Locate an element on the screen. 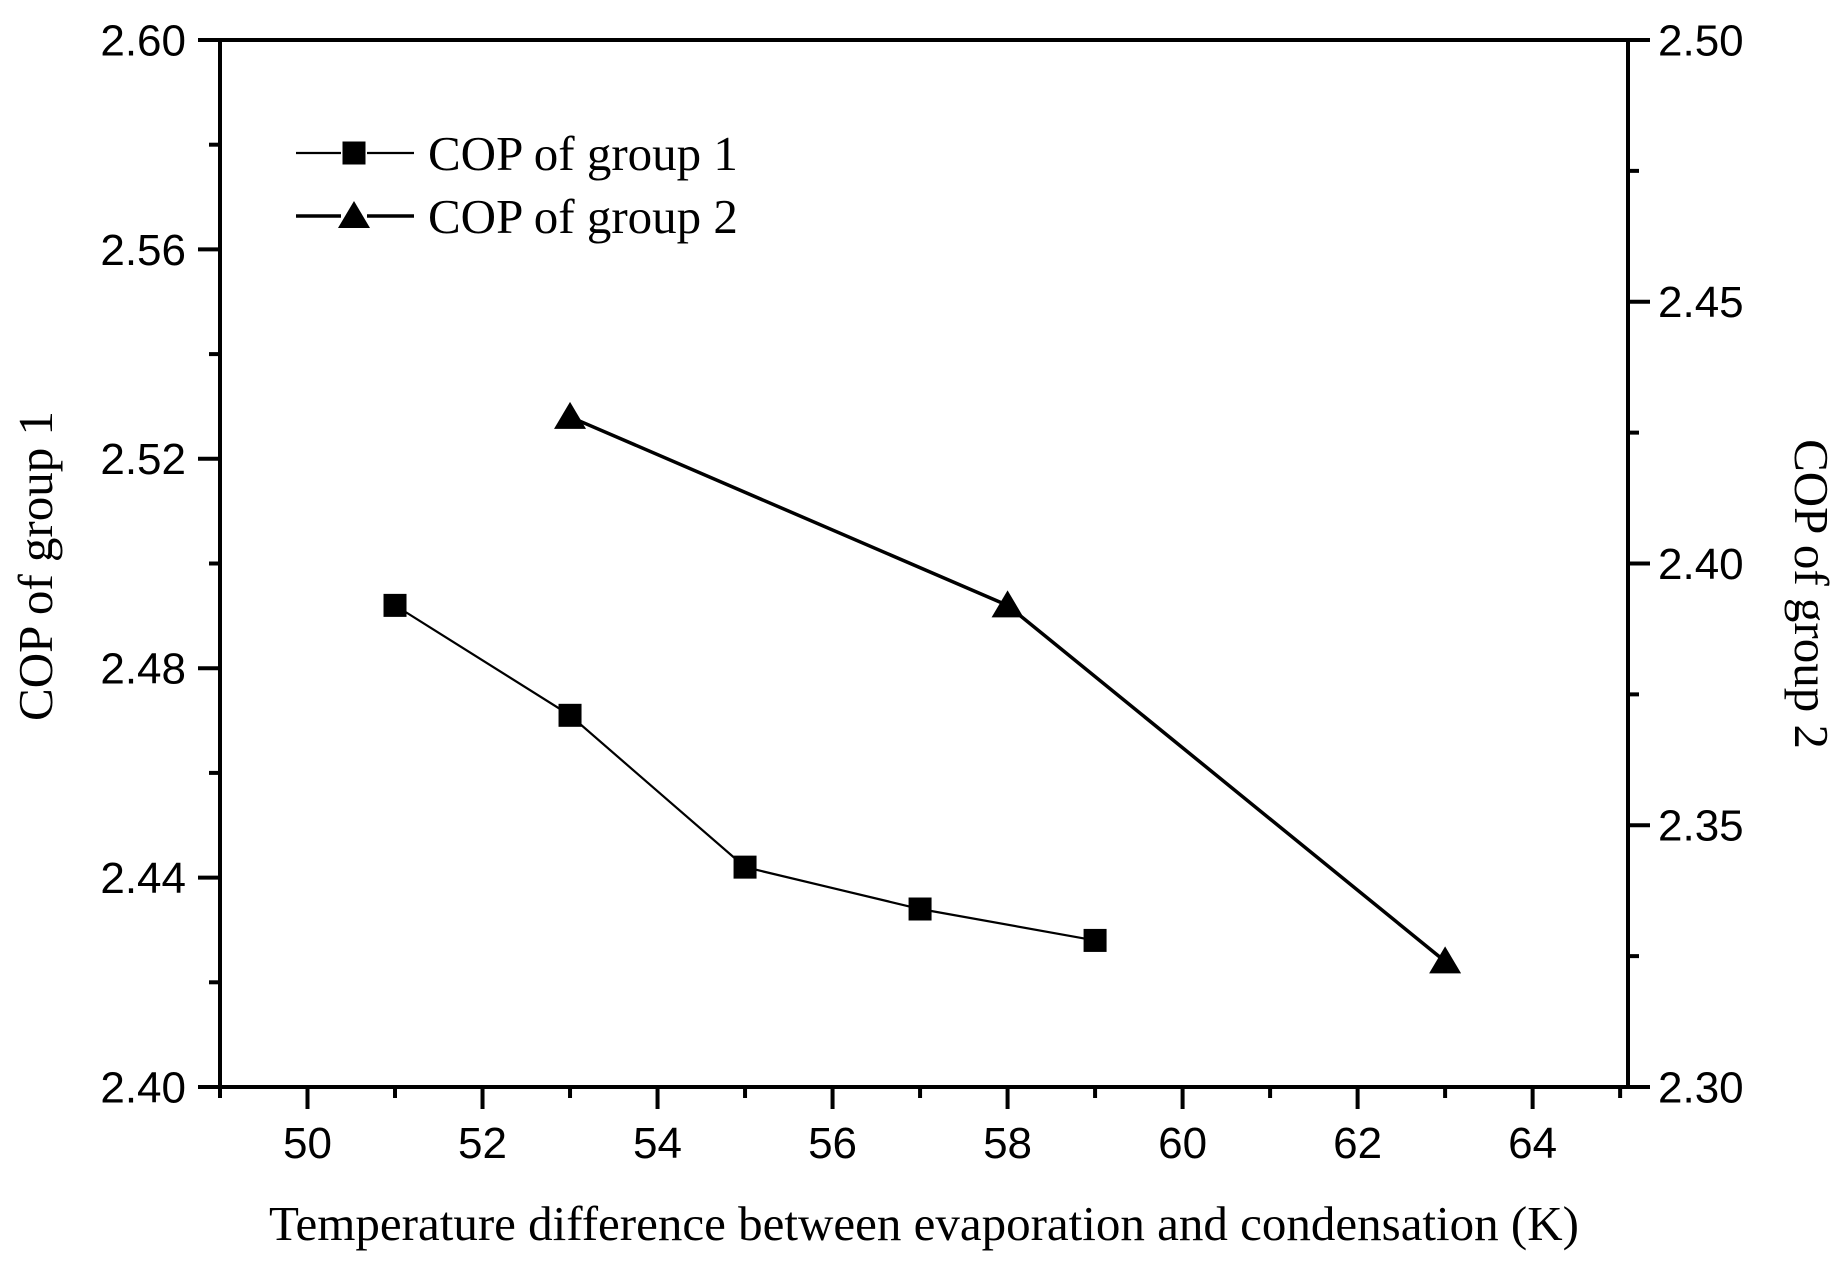 The image size is (1833, 1279). left-axis-tick-label: 2.52 is located at coordinates (143, 459).